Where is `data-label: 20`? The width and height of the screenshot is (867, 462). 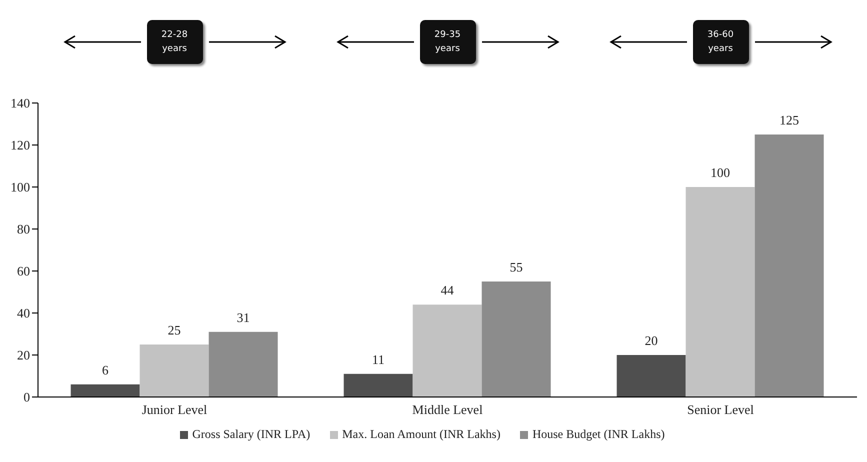 data-label: 20 is located at coordinates (651, 340).